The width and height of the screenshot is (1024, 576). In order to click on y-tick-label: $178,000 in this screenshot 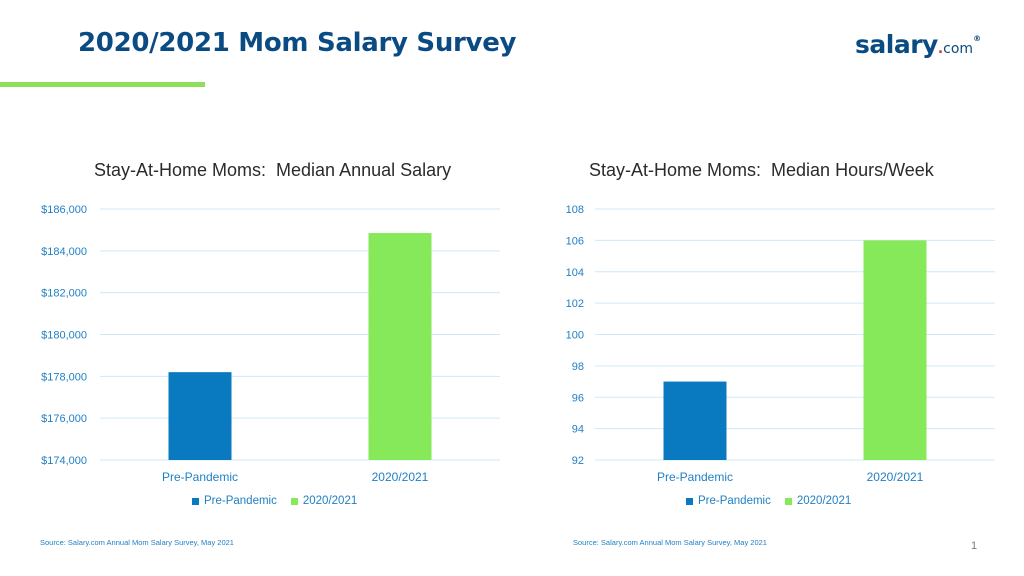, I will do `click(64, 377)`.